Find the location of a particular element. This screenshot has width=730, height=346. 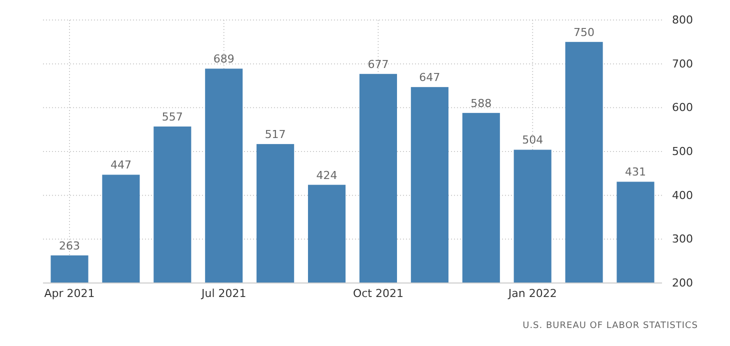

data-label: 677 is located at coordinates (378, 64).